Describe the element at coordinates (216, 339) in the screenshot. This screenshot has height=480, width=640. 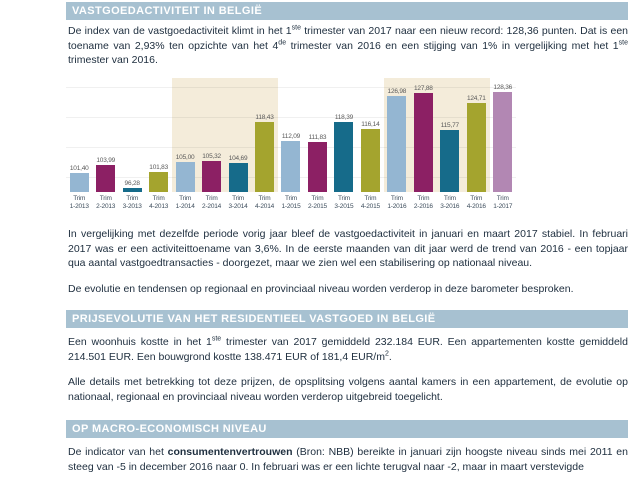
I see `p4-superscript-1: ste` at that location.